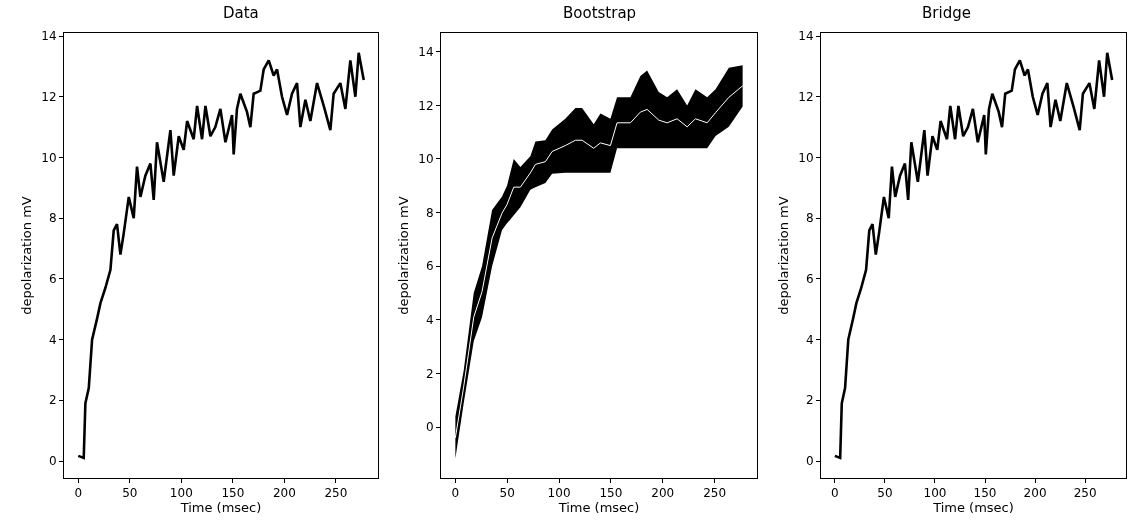 The height and width of the screenshot is (524, 1128). I want to click on chart-title: Bootstrap, so click(600, 13).